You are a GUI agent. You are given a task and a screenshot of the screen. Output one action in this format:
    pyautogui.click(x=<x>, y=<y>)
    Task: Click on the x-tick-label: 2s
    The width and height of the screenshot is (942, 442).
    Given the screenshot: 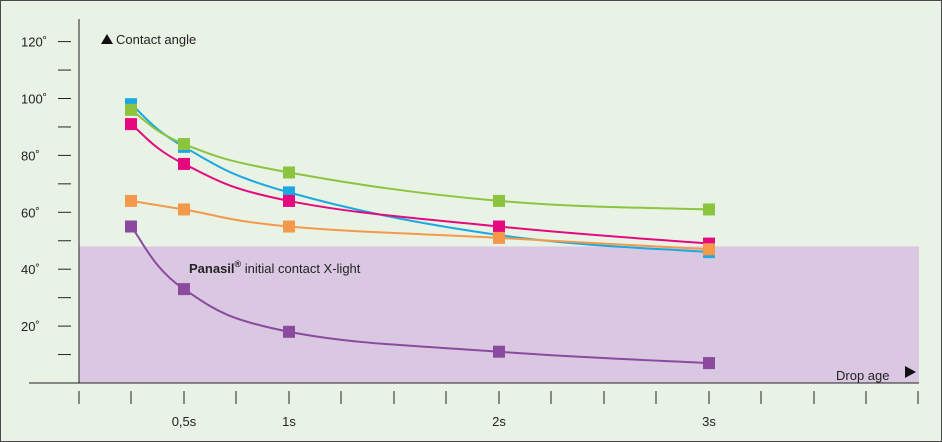 What is the action you would take?
    pyautogui.click(x=499, y=421)
    